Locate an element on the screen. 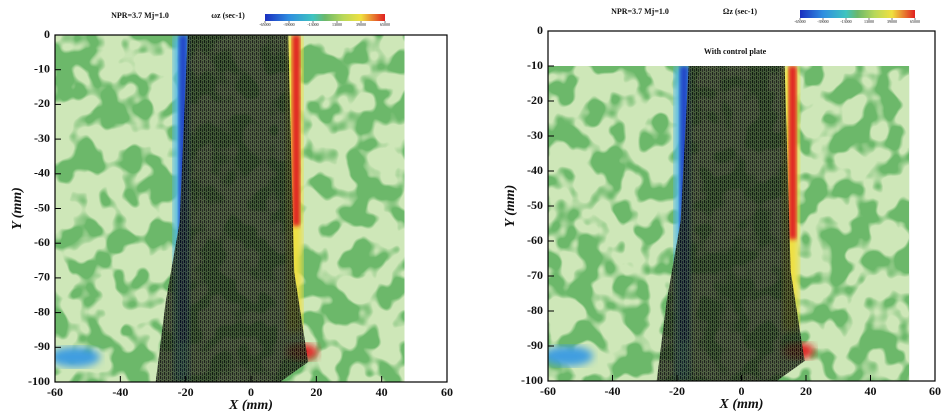 Image resolution: width=945 pixels, height=411 pixels. annotation: With control plate is located at coordinates (735, 51).